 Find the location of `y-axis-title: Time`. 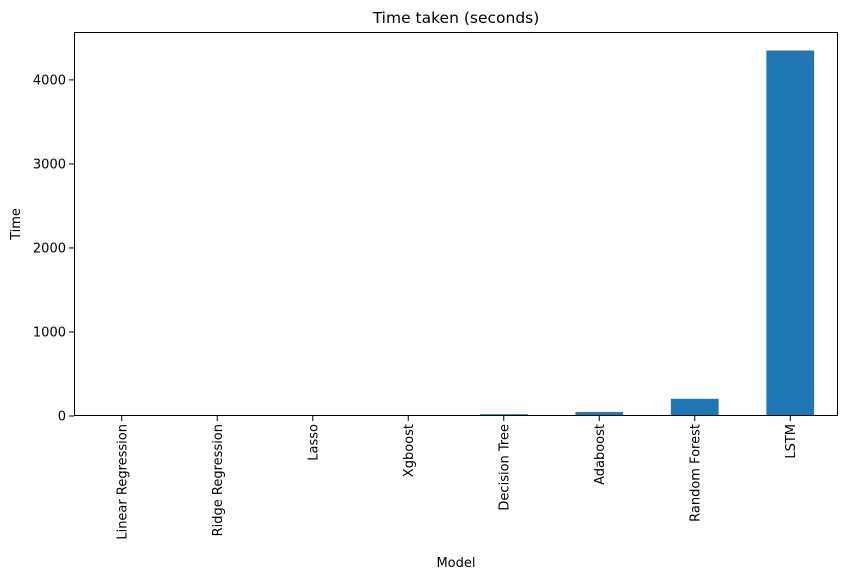

y-axis-title: Time is located at coordinates (16, 224).